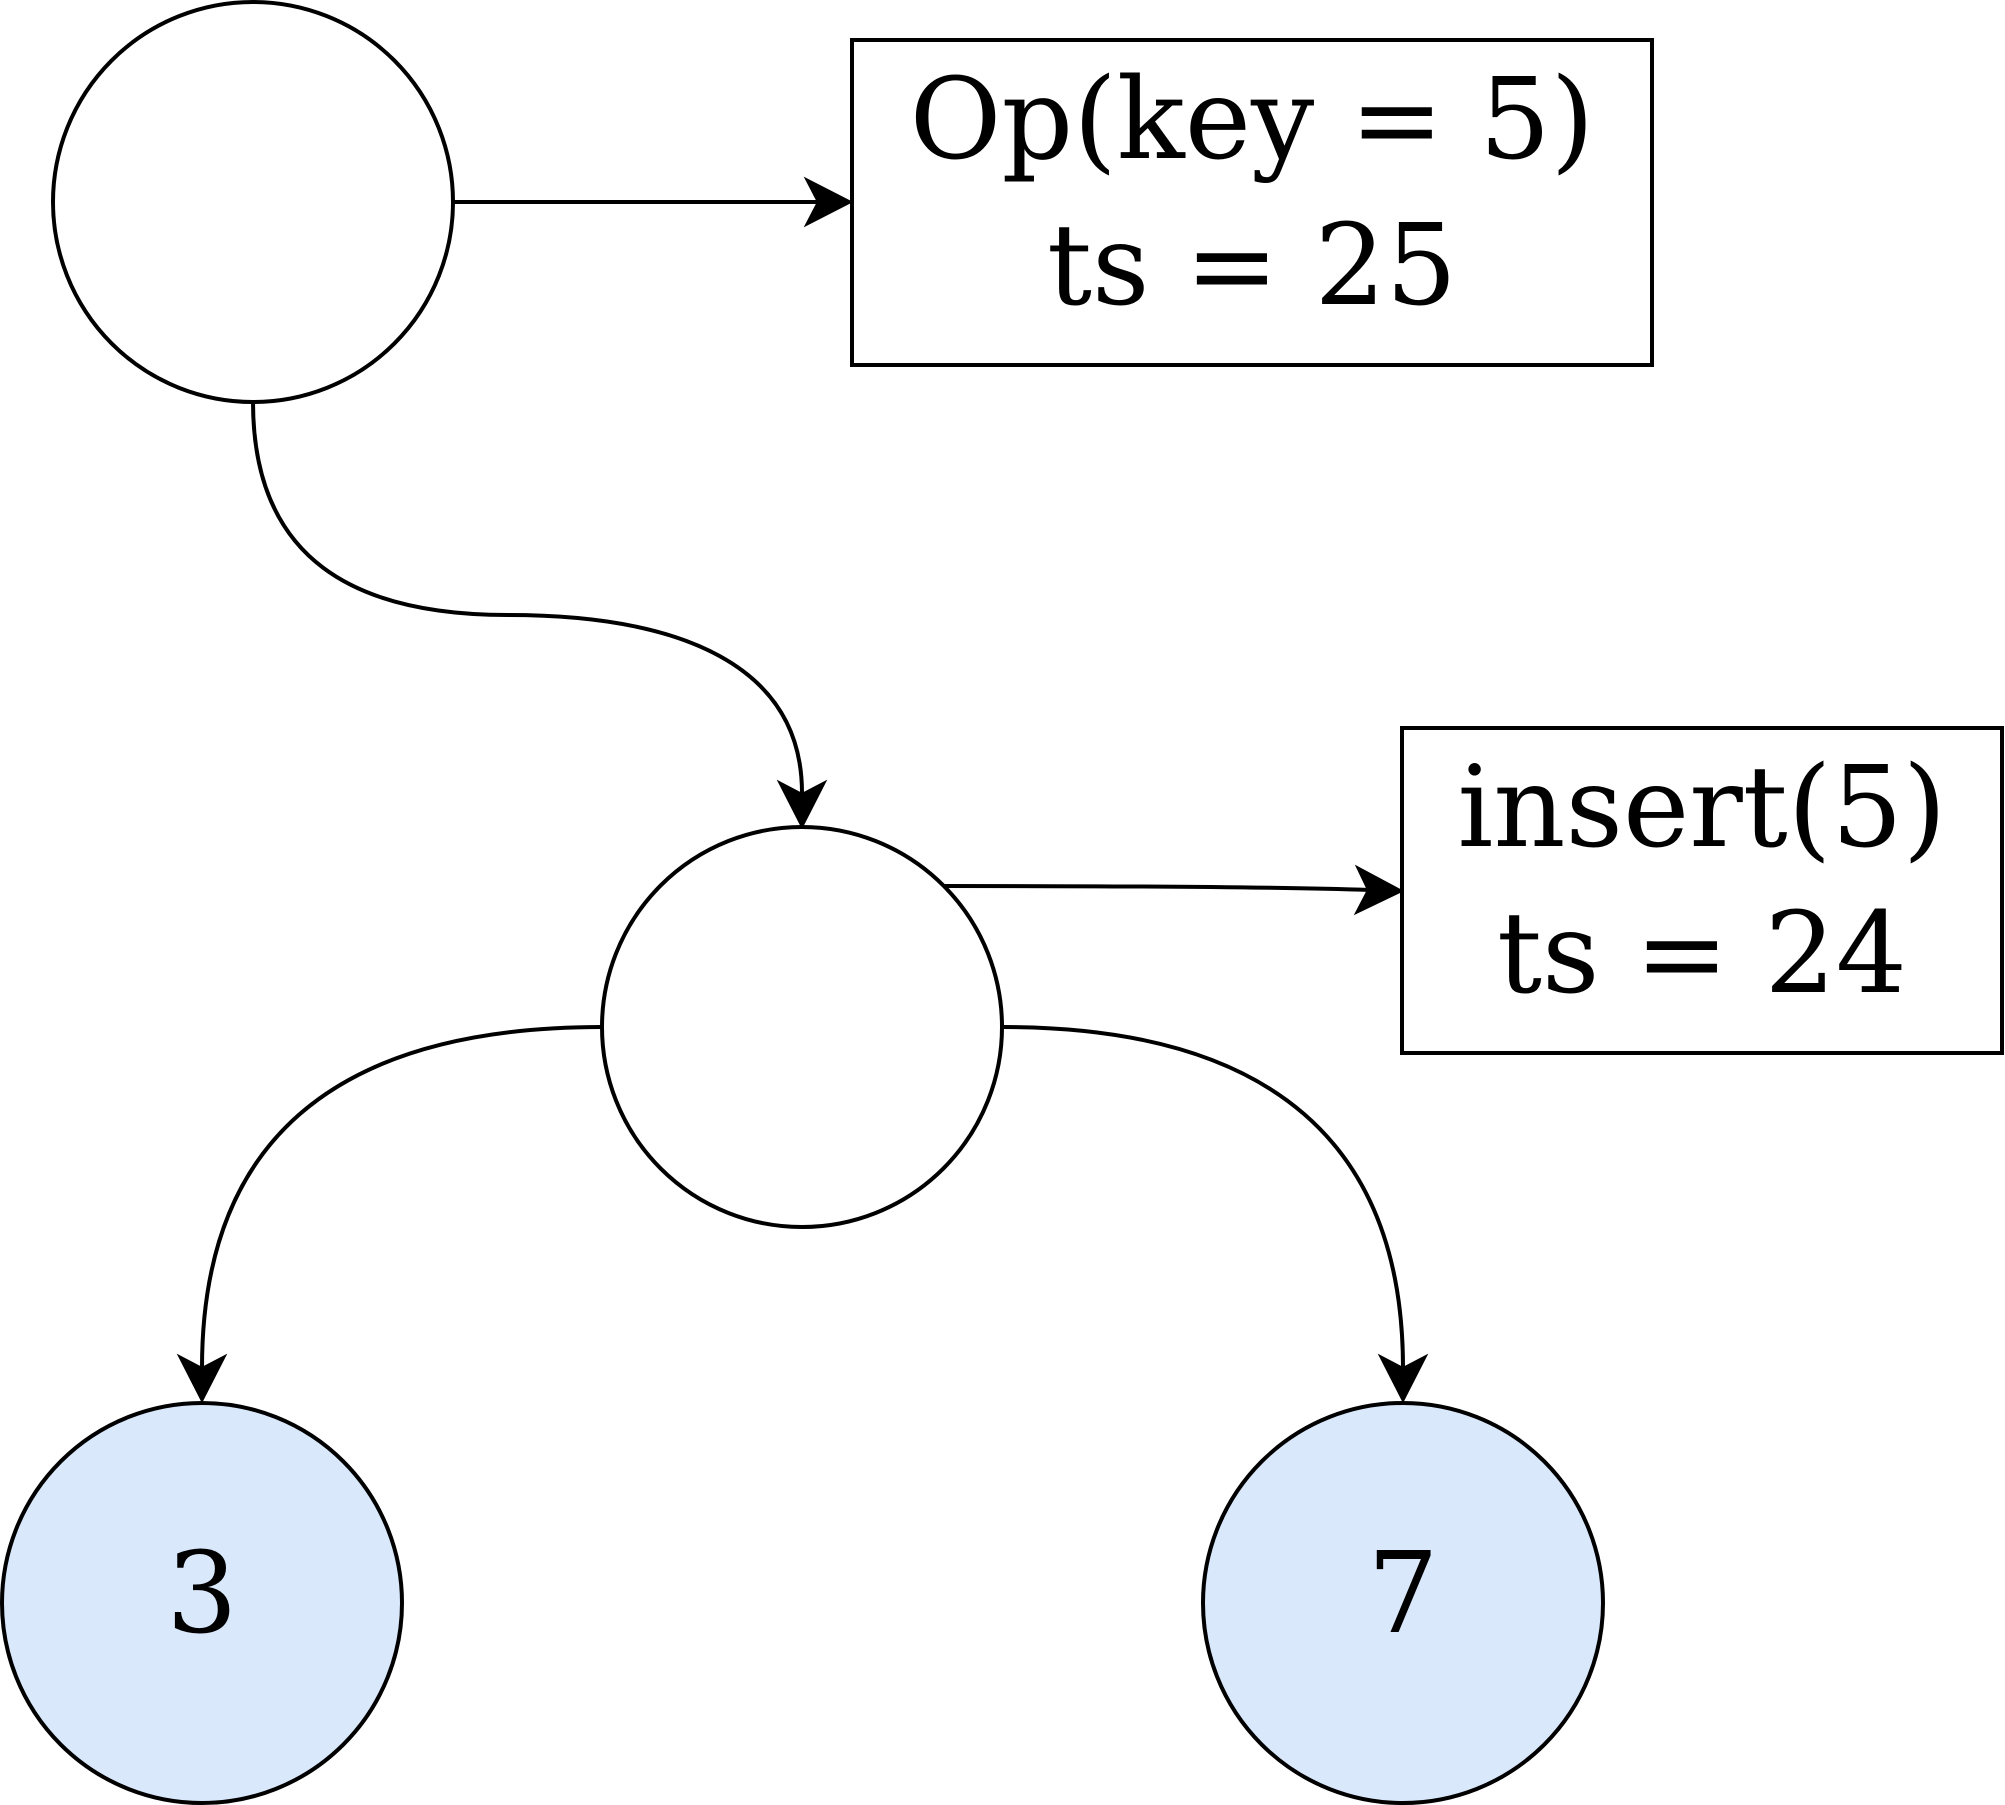  I want to click on edge-middle-node-to-insert-box, so click(1155, 888).